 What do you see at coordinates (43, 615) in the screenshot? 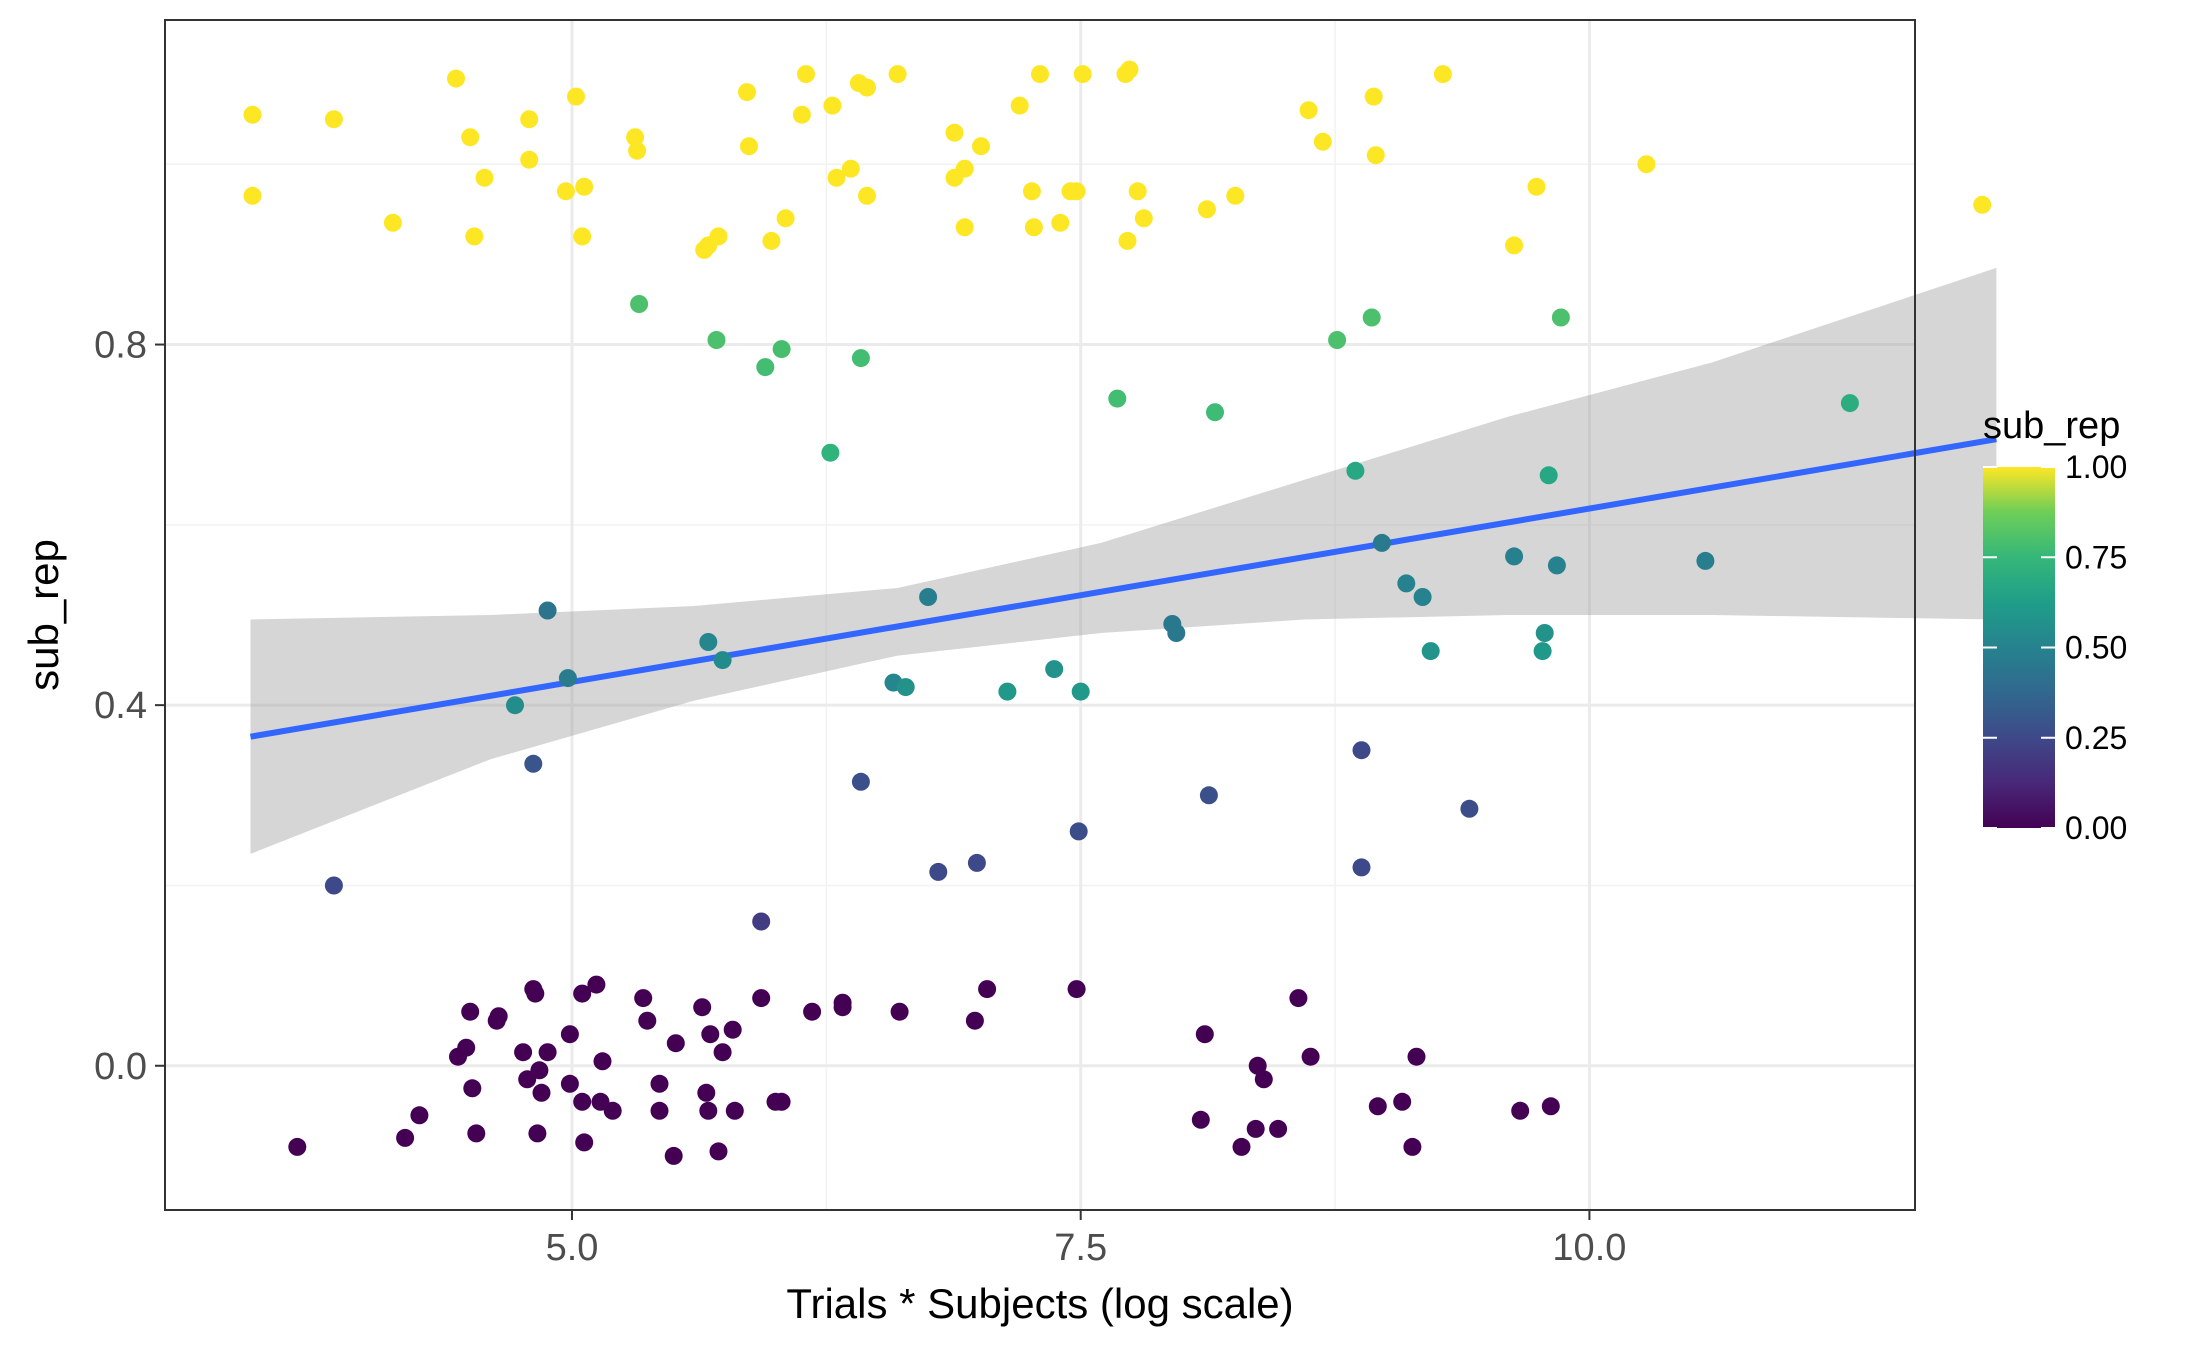
I see `y-axis-title: sub_rep` at bounding box center [43, 615].